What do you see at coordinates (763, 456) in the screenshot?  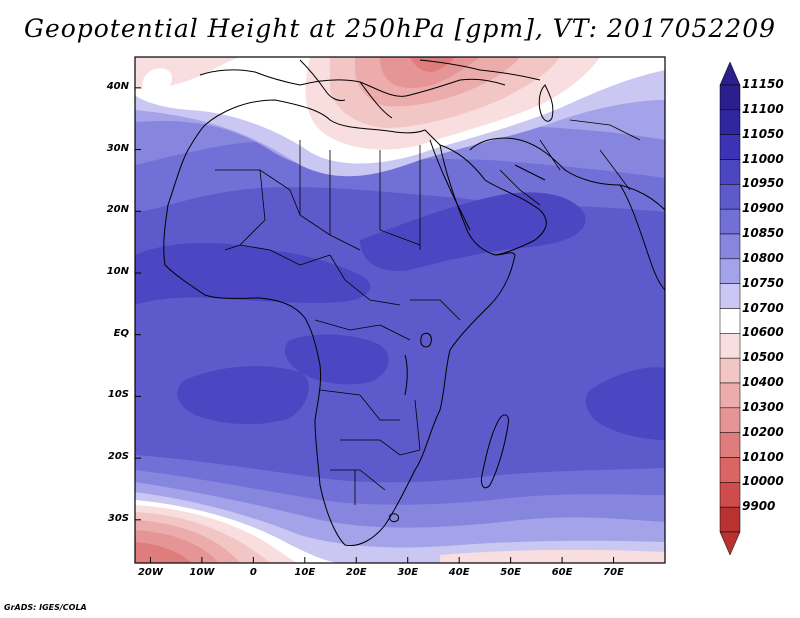 I see `colorbar-label: 10100` at bounding box center [763, 456].